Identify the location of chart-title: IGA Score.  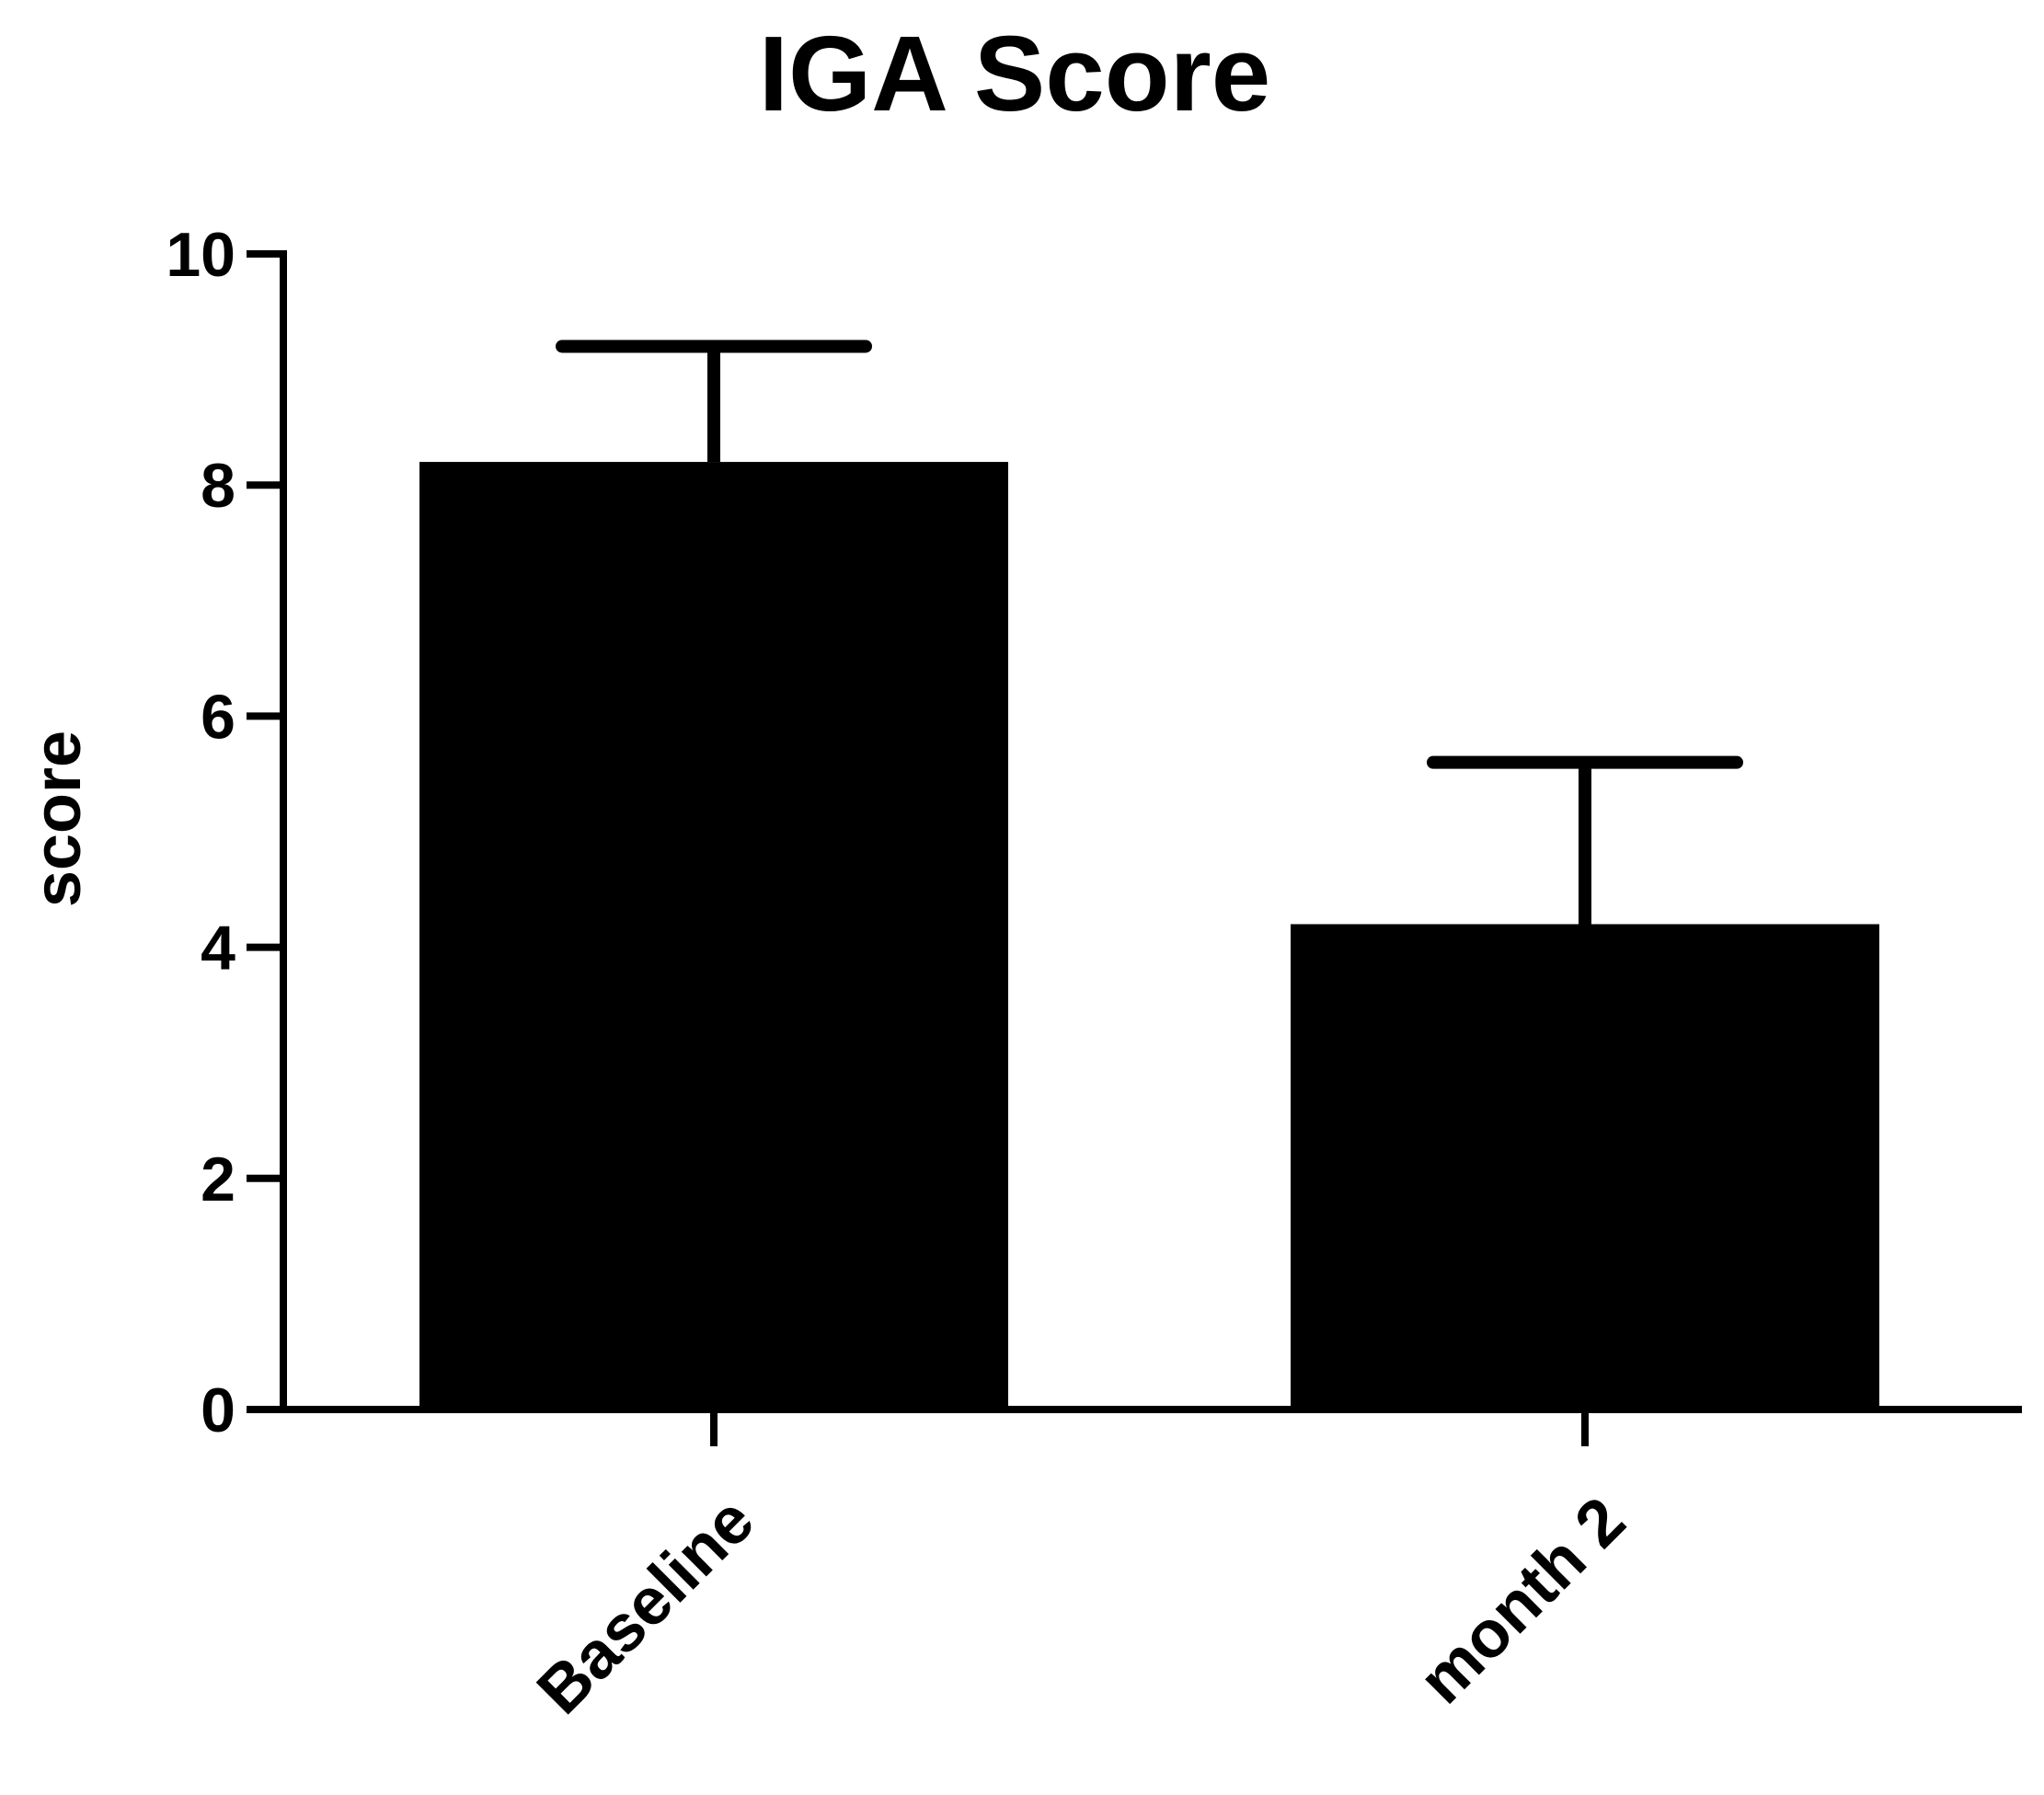
(1015, 73).